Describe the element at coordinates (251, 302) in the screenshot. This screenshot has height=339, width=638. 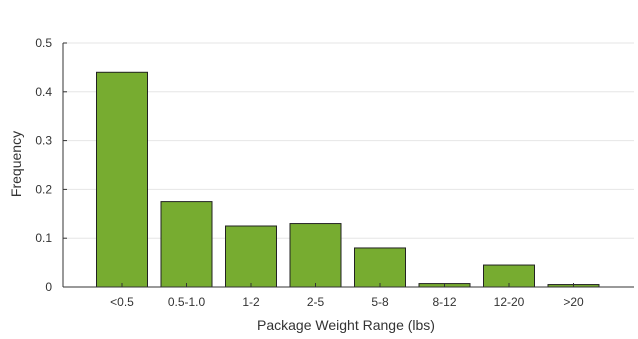
I see `x-tick-label: 1-2` at that location.